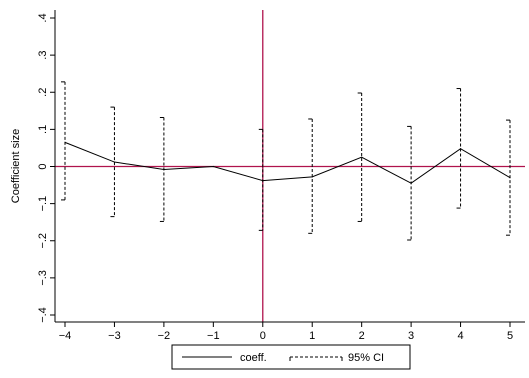  I want to click on x-tick-label: 2, so click(362, 336).